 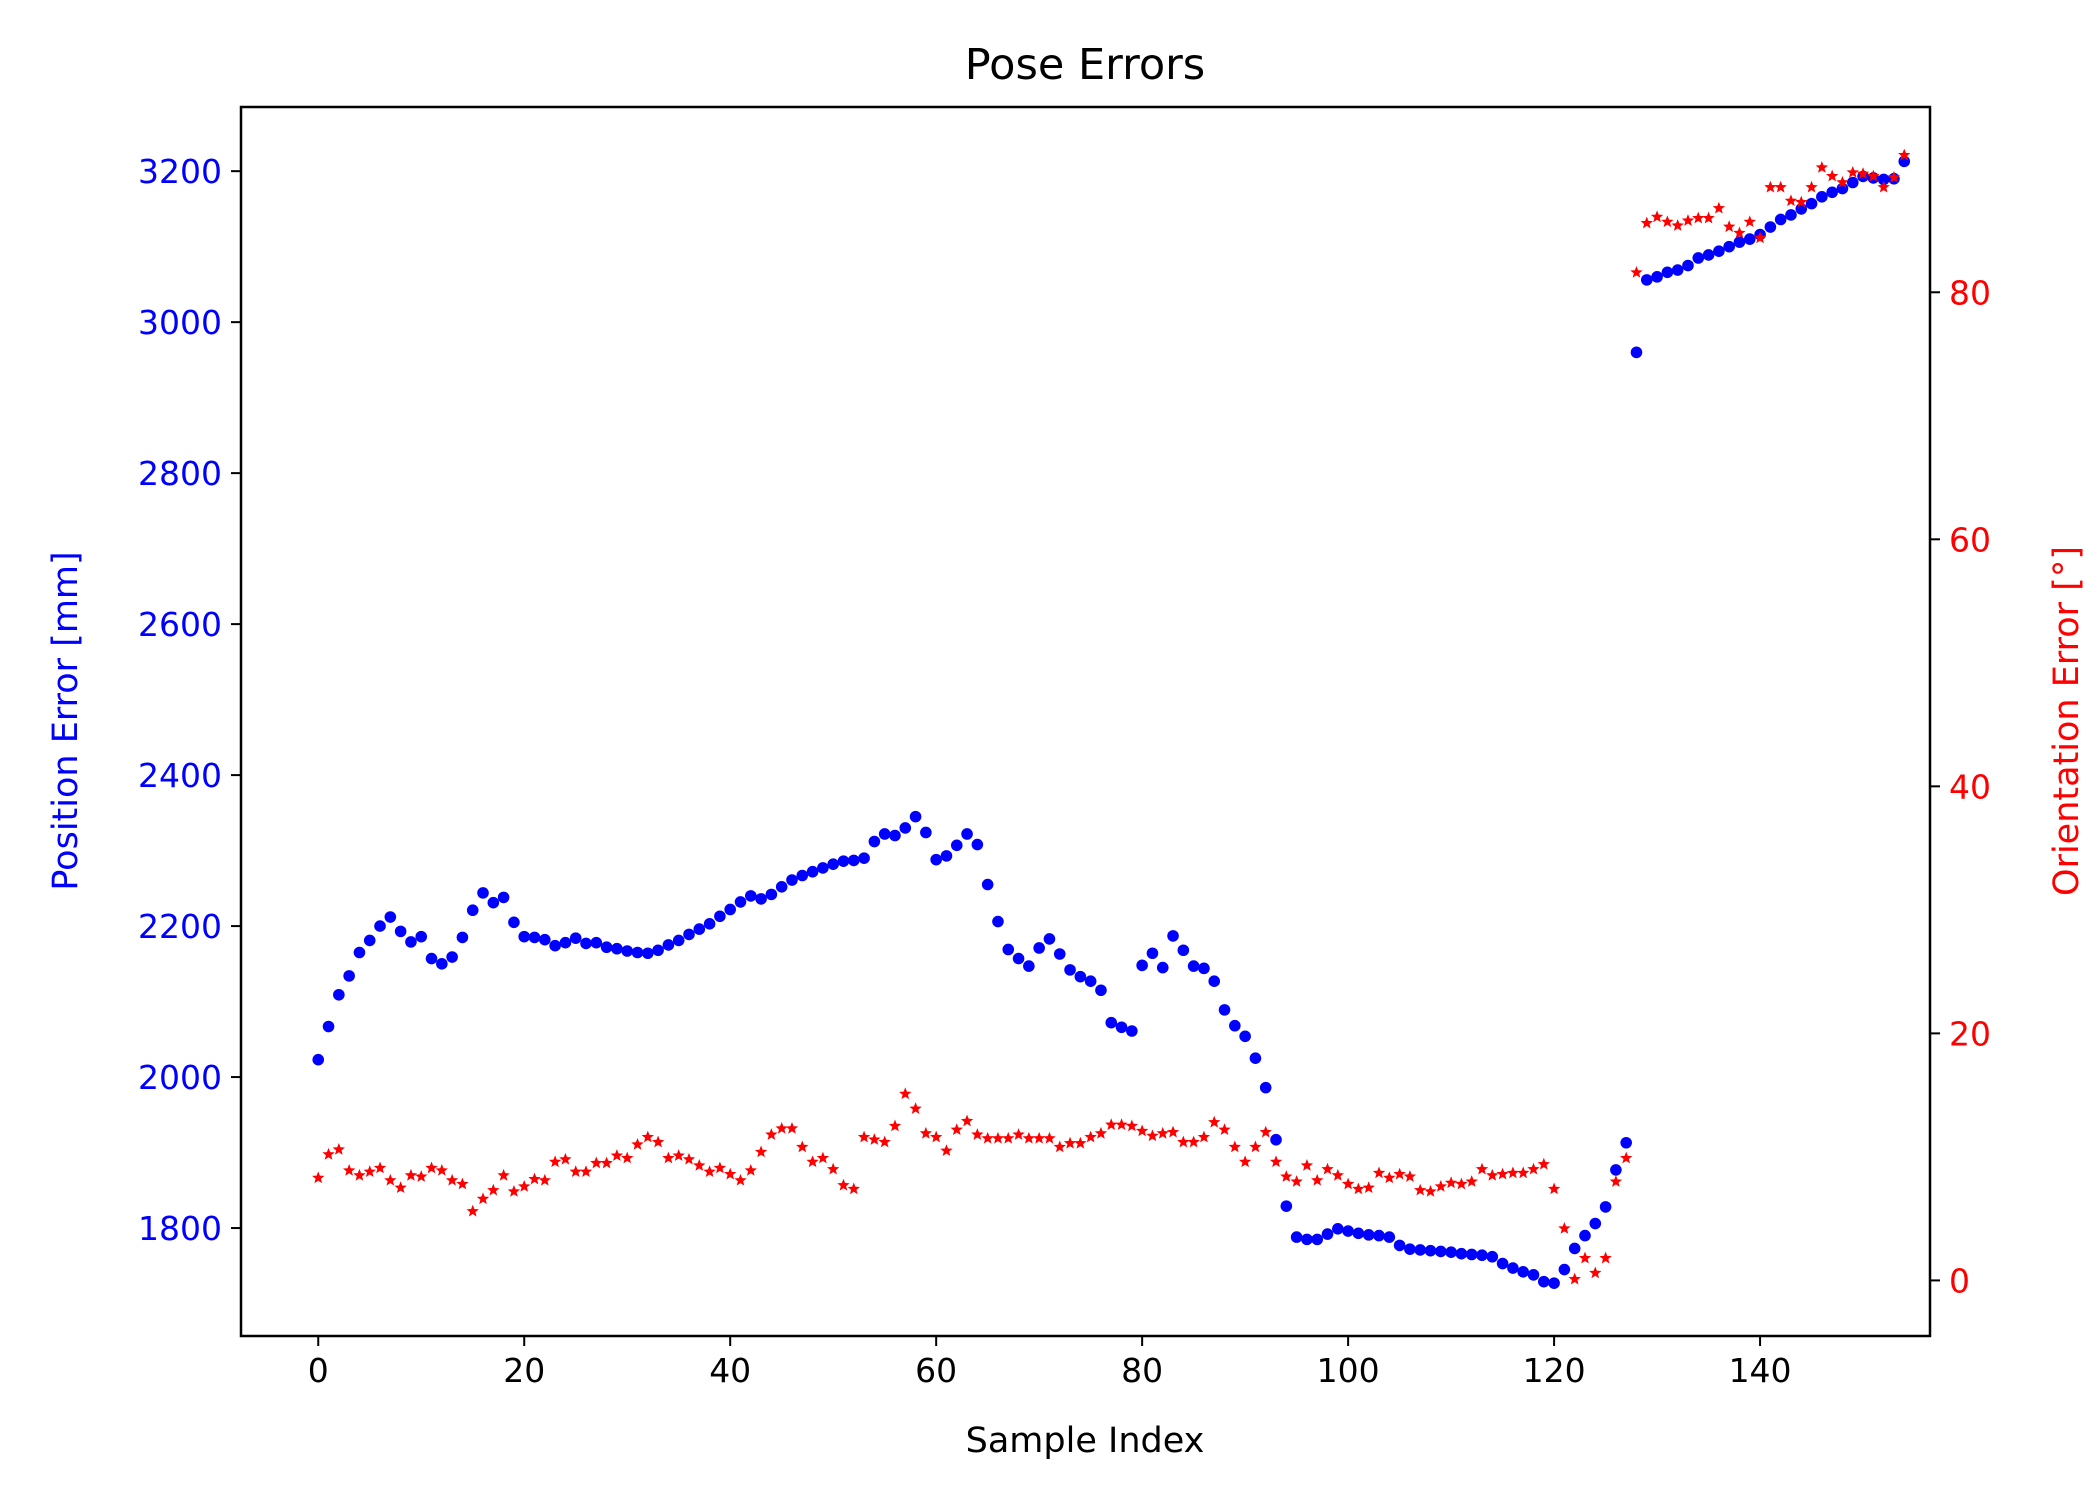 What do you see at coordinates (1970, 539) in the screenshot?
I see `right-tick-label: 60` at bounding box center [1970, 539].